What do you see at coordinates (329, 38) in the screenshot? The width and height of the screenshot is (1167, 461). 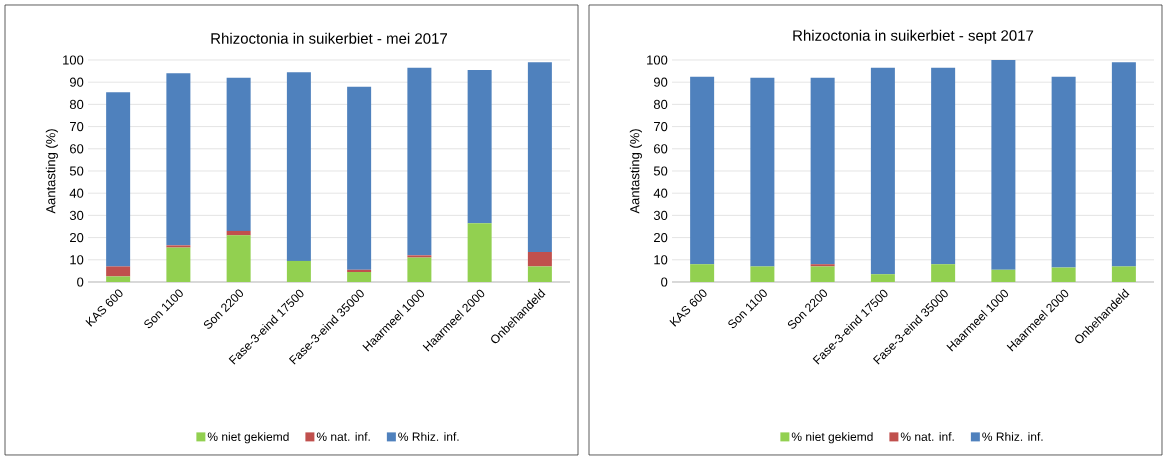 I see `chart-title: Rhizoctonia in suikerbiet - mei 2017` at bounding box center [329, 38].